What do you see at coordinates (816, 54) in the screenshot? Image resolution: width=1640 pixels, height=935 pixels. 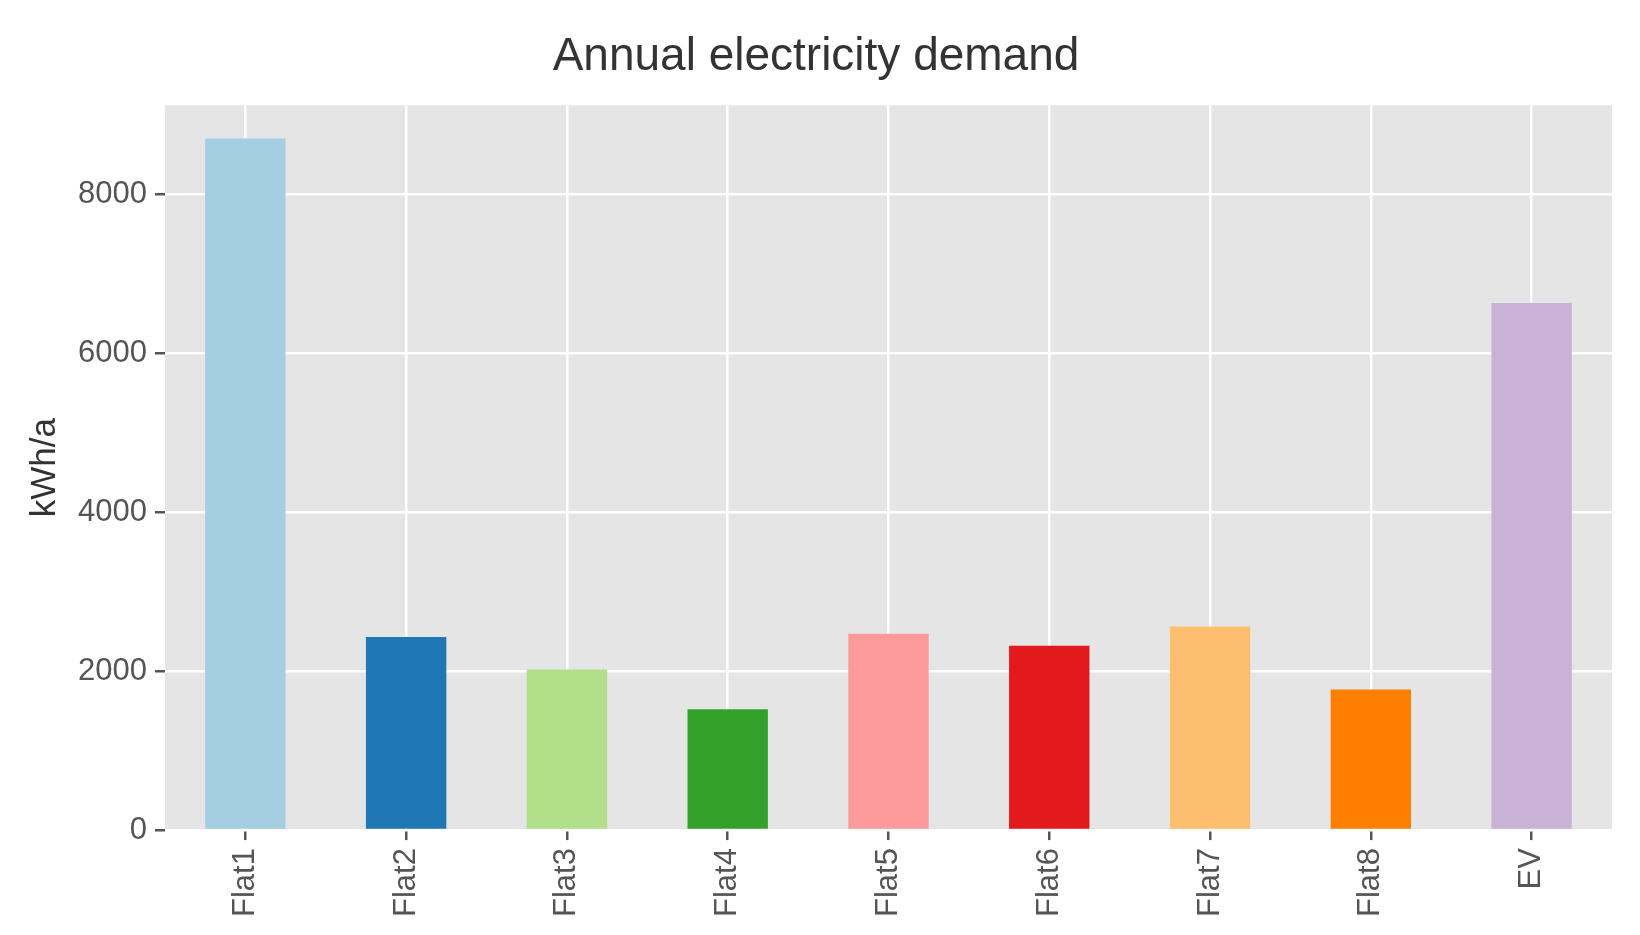 I see `chart-title: Annual electricity demand` at bounding box center [816, 54].